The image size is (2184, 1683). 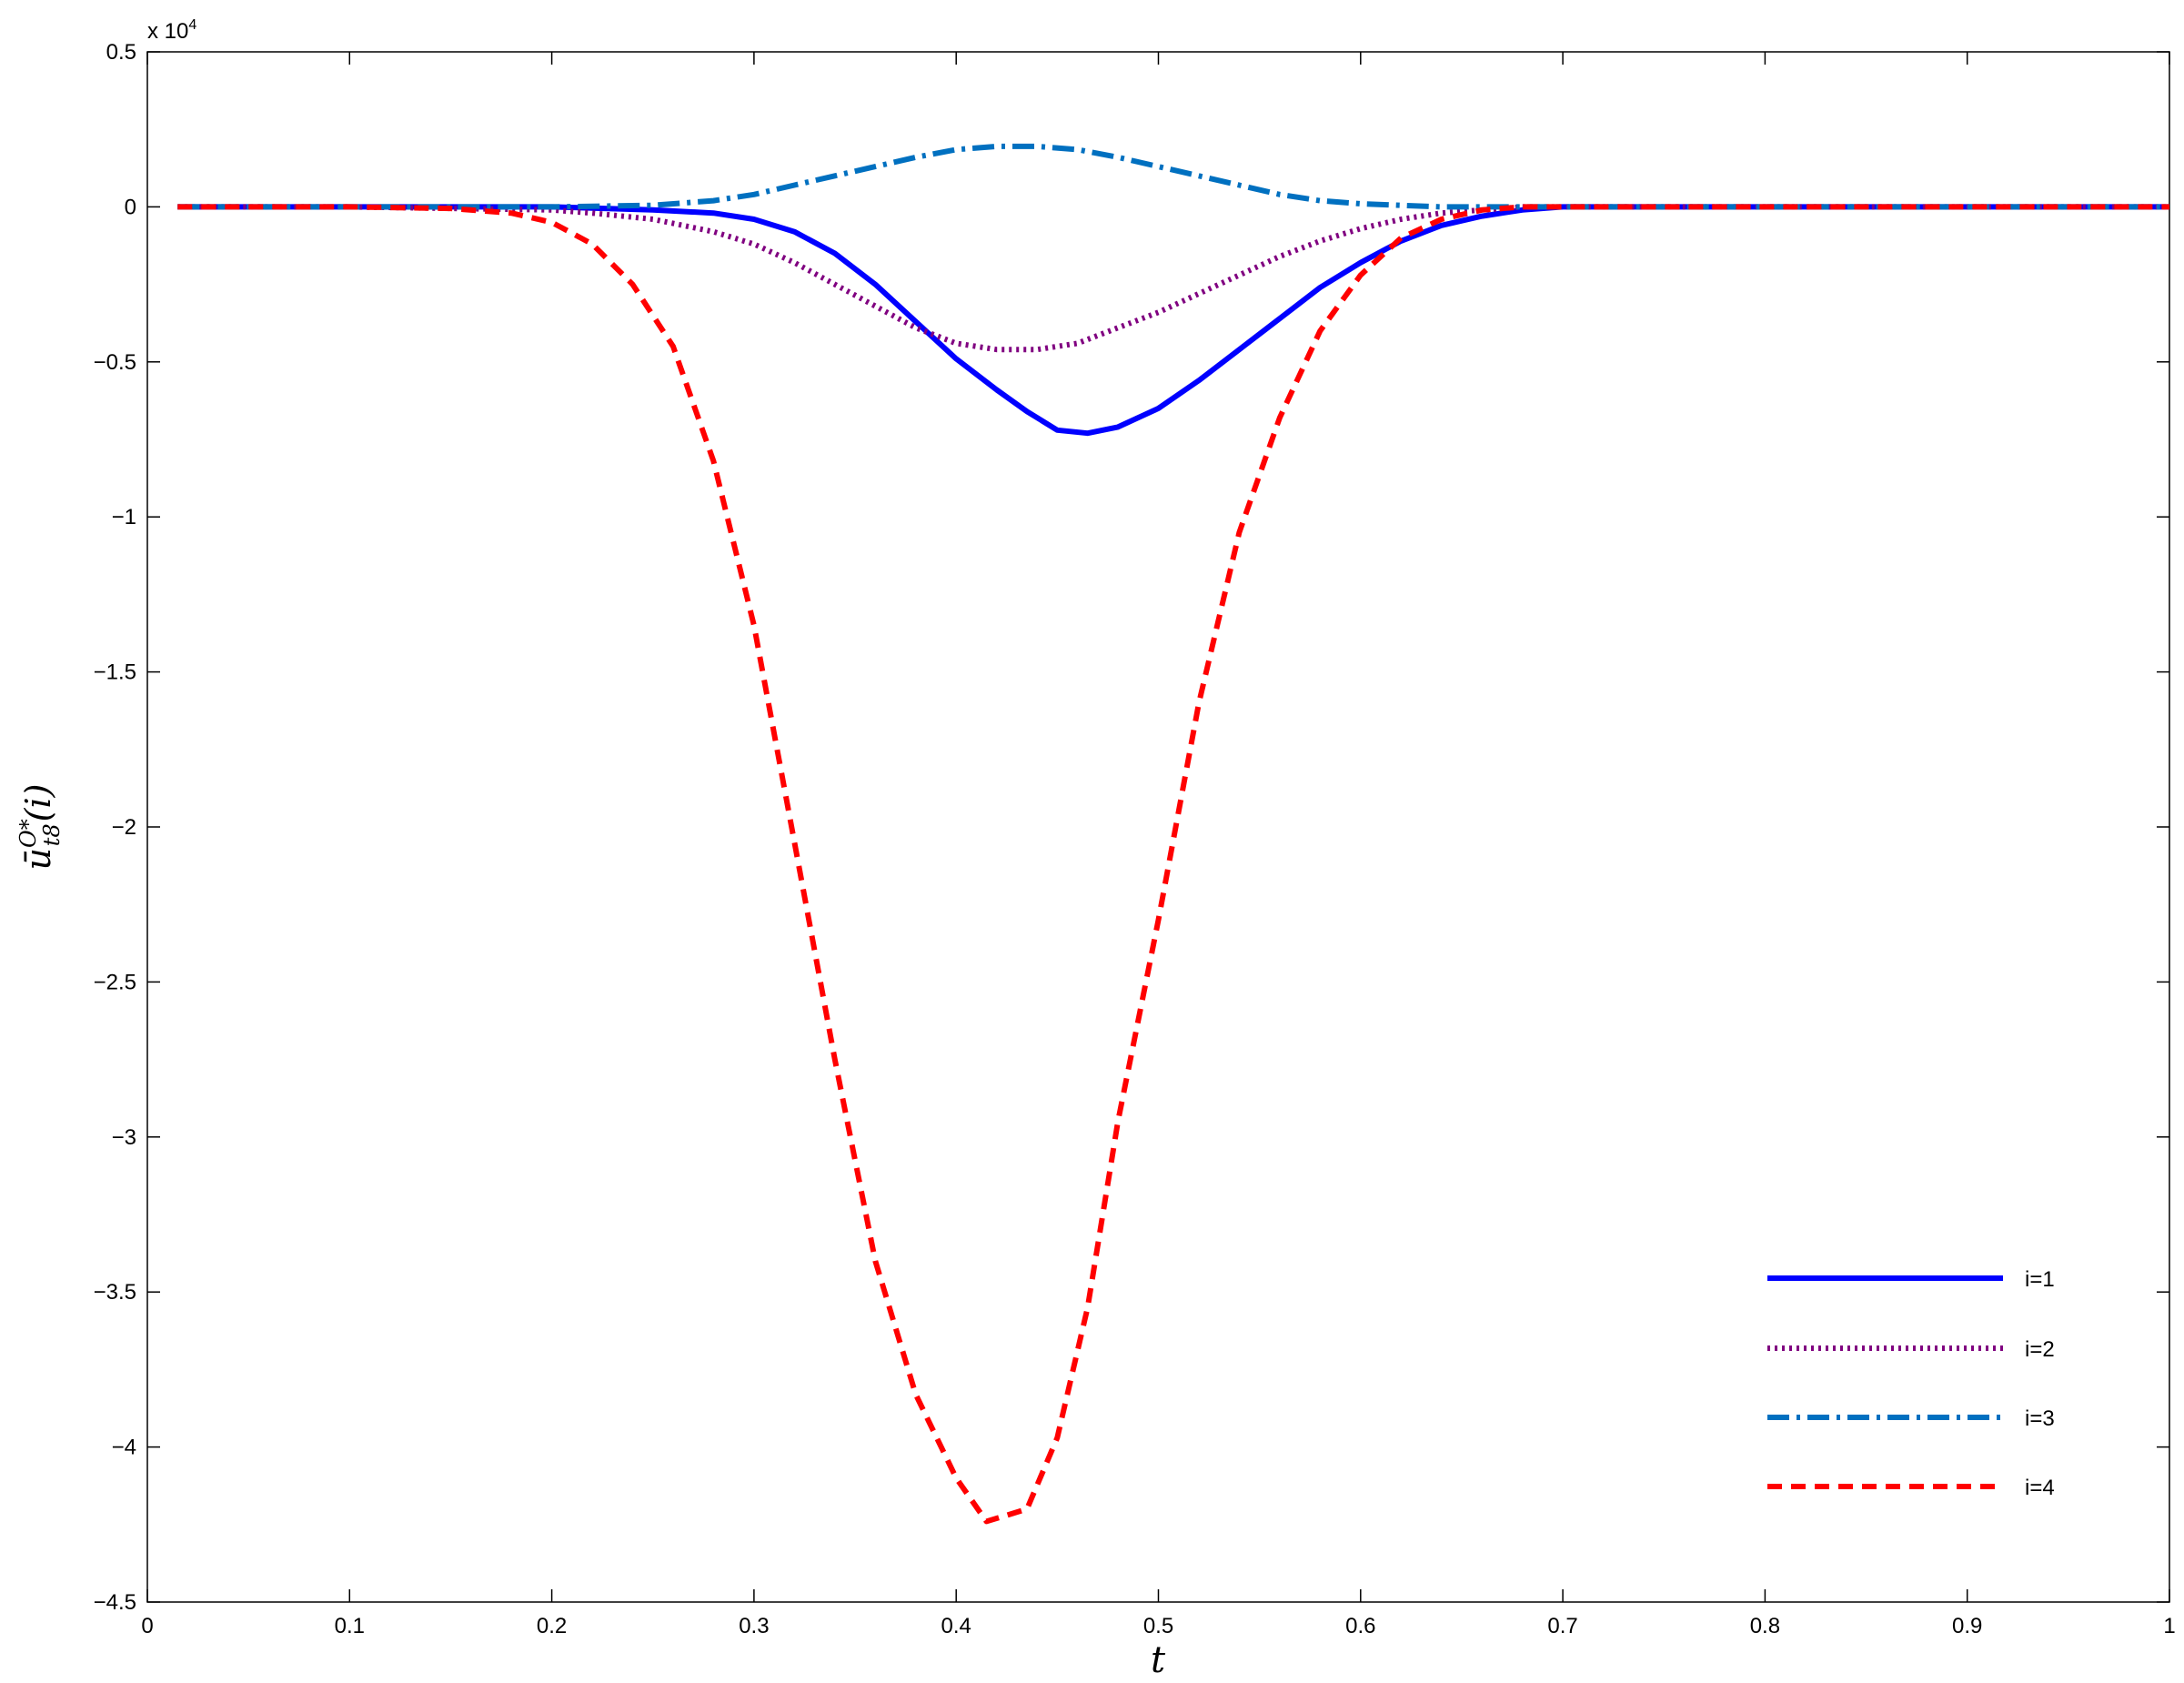 I want to click on y-tick-label: 0, so click(x=130, y=207).